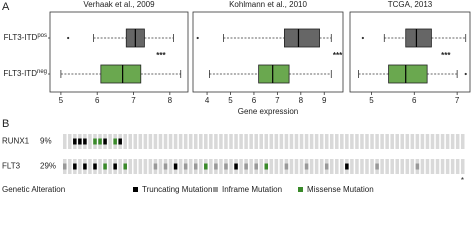 The image size is (474, 240). I want to click on x-tick-label: 6, so click(97, 100).